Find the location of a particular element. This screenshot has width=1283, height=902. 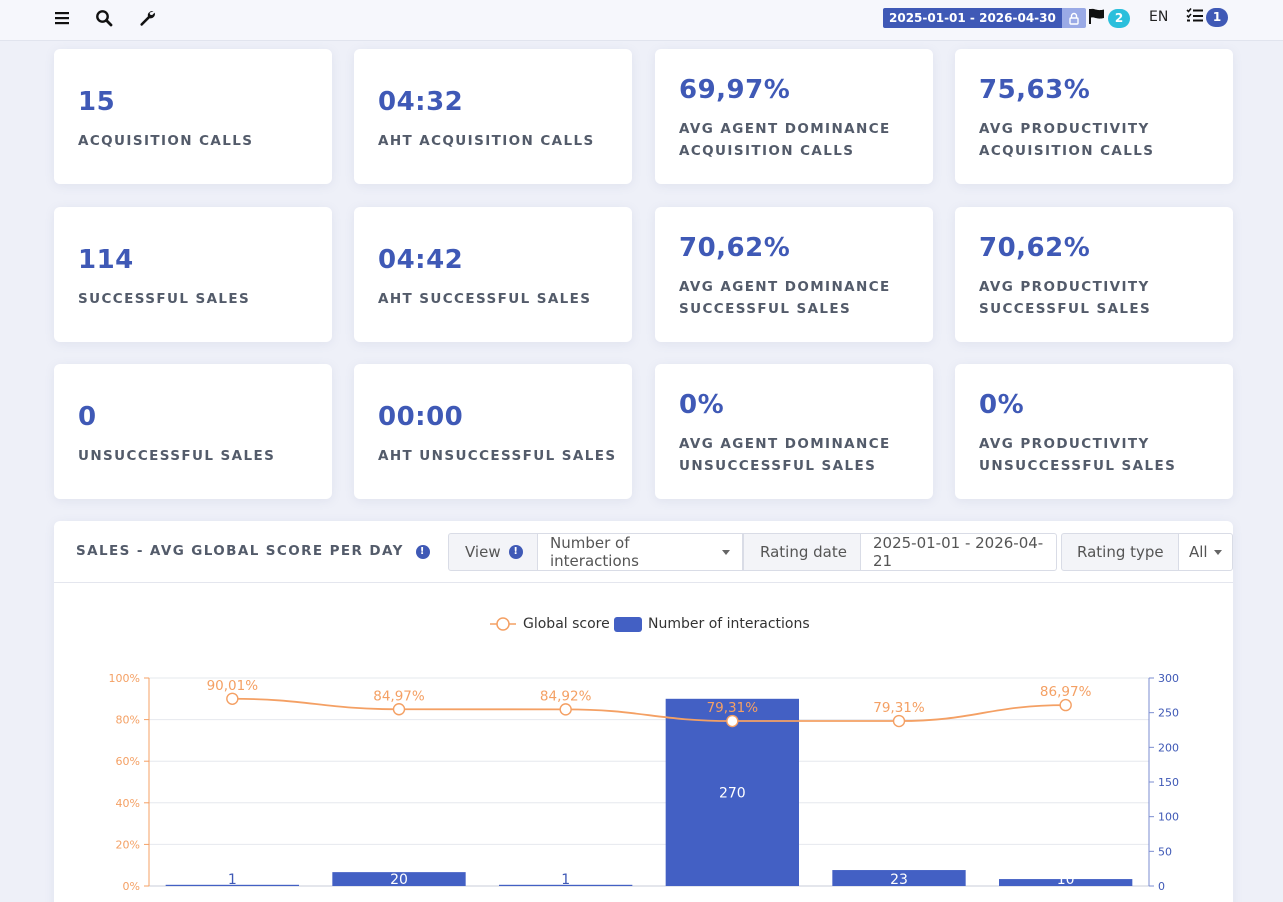

kpi-card-agent-dominance-unsuccessful: 0% AVG AGENT DOMINANCE UNSUCCESSFUL SALES is located at coordinates (794, 431).